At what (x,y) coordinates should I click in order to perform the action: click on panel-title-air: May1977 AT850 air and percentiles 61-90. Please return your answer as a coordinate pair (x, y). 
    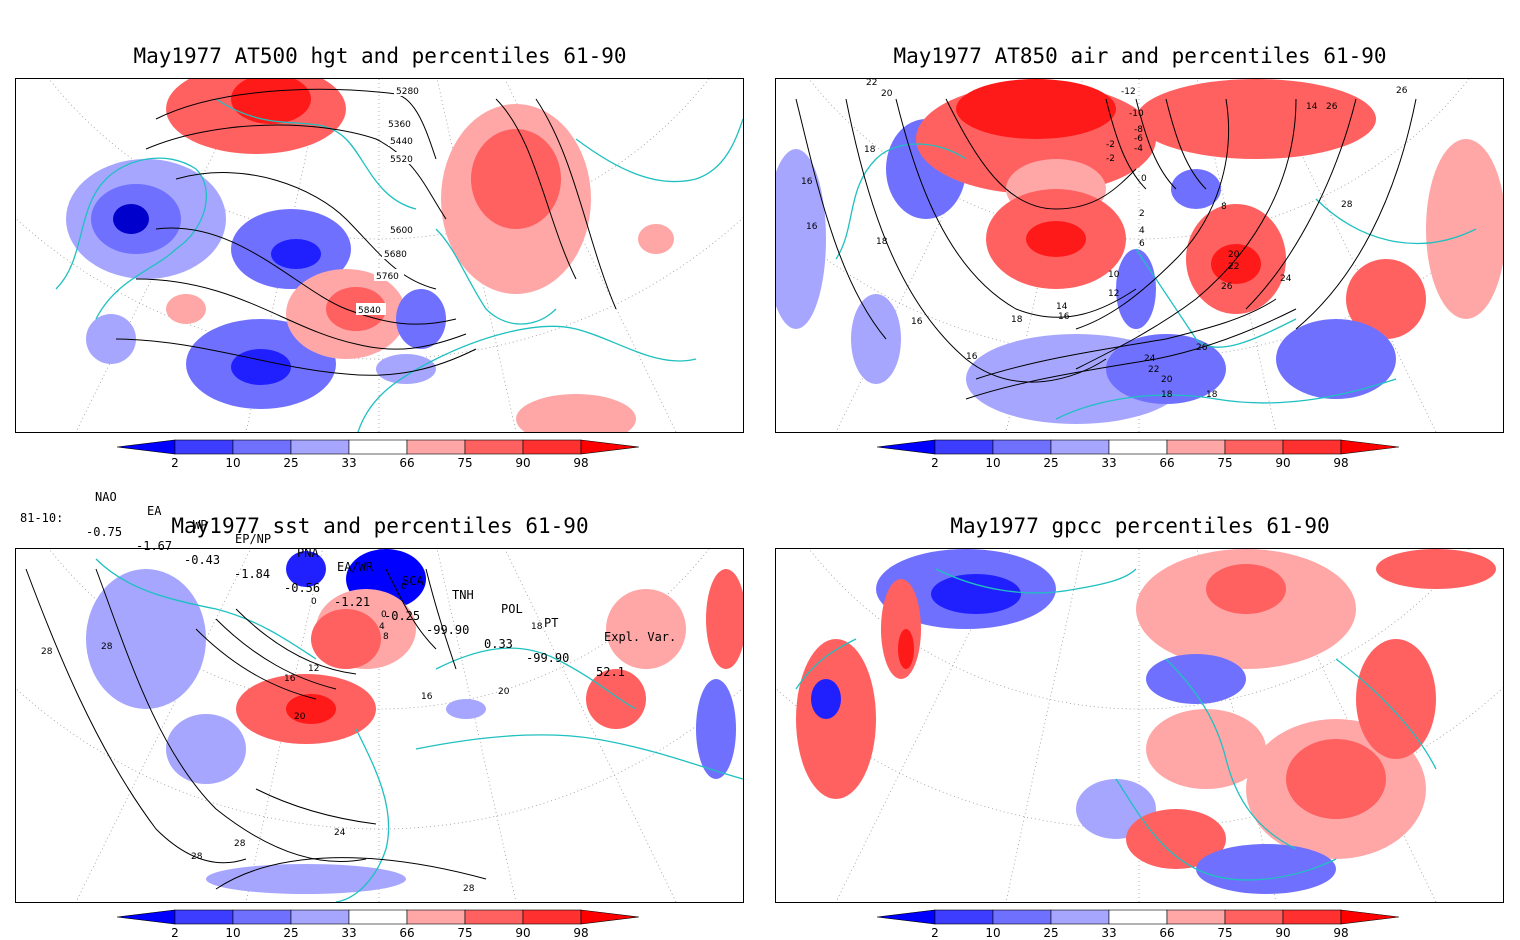
    Looking at the image, I should click on (1140, 56).